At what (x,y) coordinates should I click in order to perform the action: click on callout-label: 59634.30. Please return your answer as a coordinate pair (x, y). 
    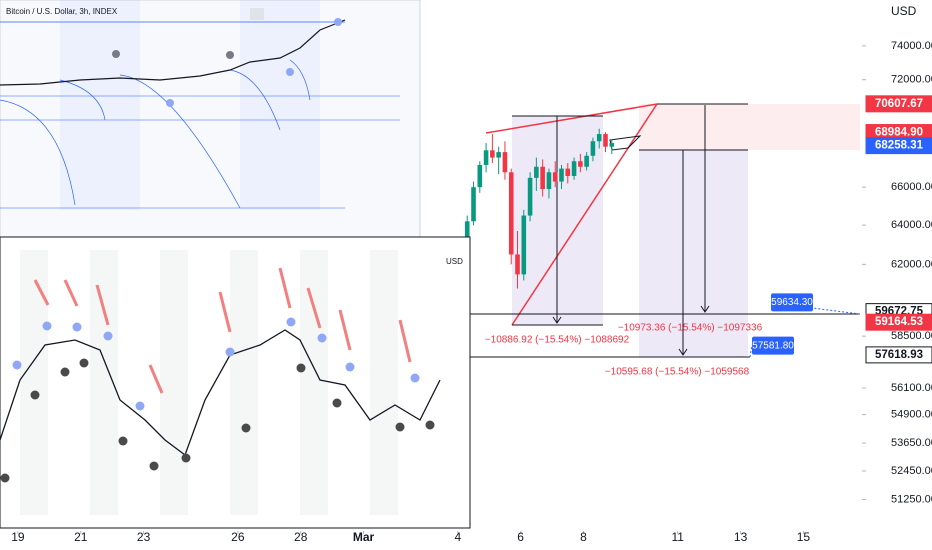
    Looking at the image, I should click on (792, 302).